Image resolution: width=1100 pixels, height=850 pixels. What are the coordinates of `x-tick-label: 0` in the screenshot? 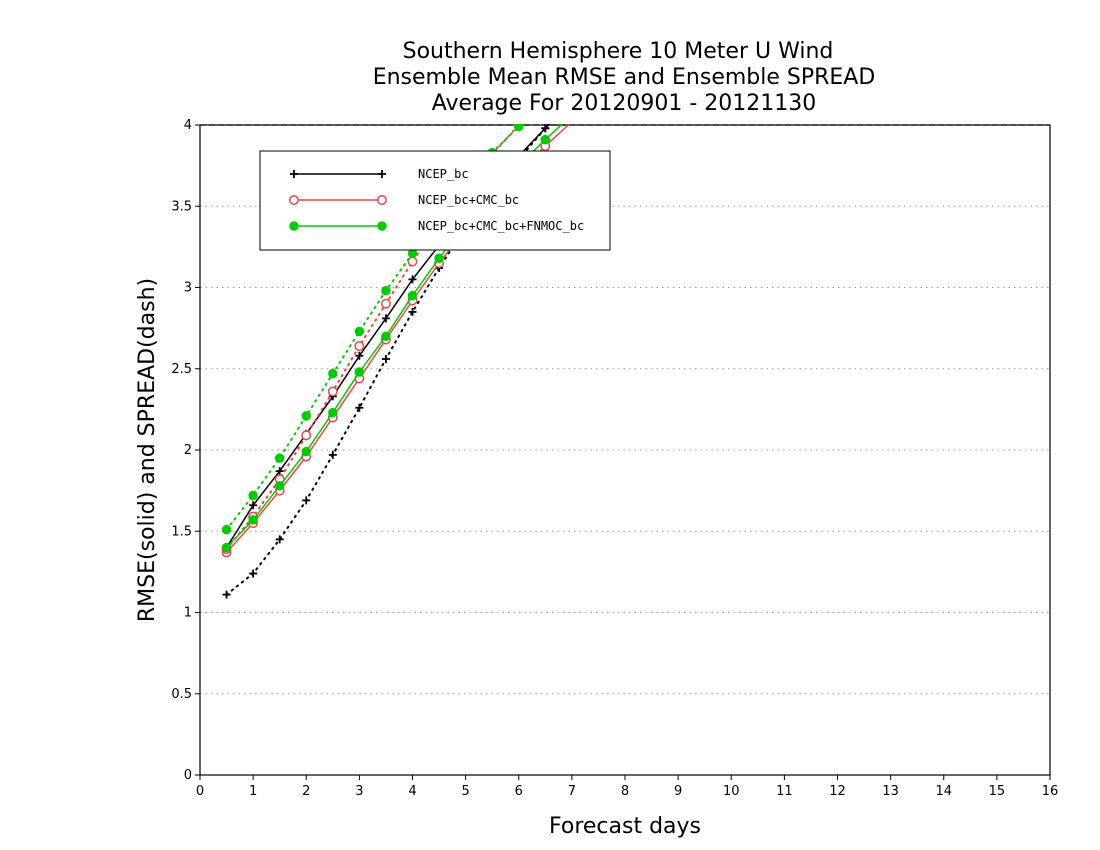 It's located at (200, 791).